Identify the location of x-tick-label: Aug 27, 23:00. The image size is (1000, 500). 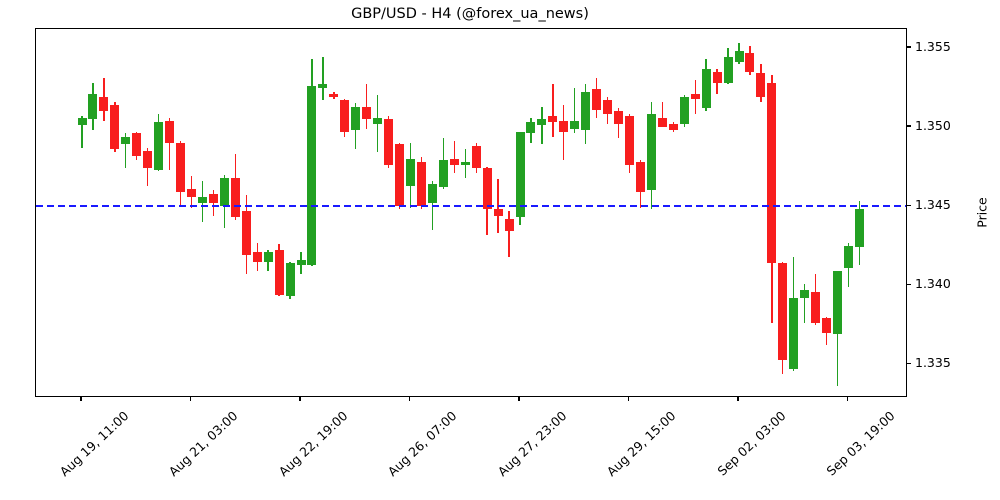
(532, 444).